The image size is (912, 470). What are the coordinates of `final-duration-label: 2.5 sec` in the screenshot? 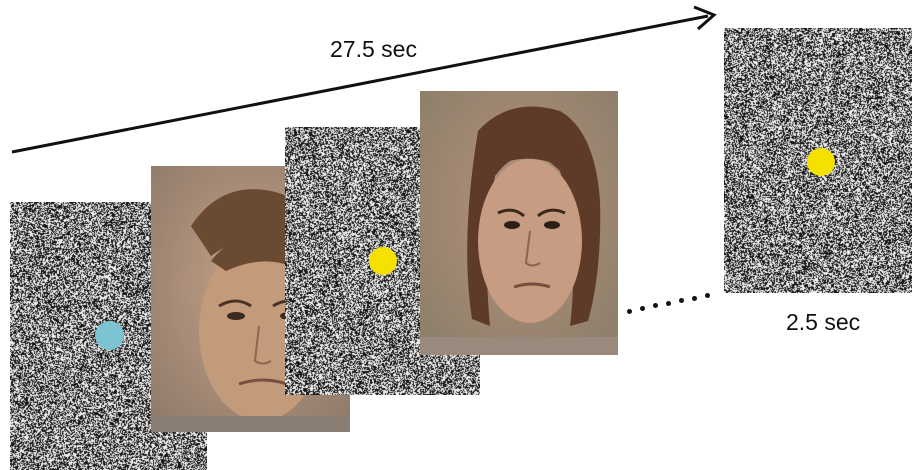 It's located at (823, 322).